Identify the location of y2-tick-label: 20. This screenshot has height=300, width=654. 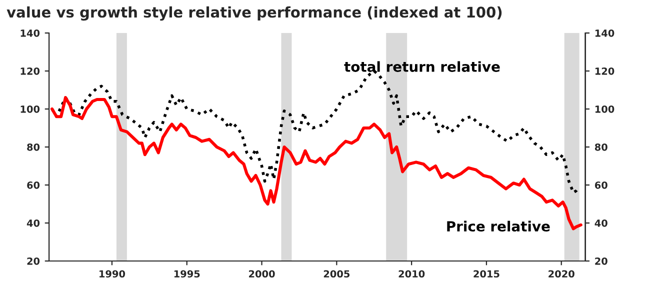
(601, 261).